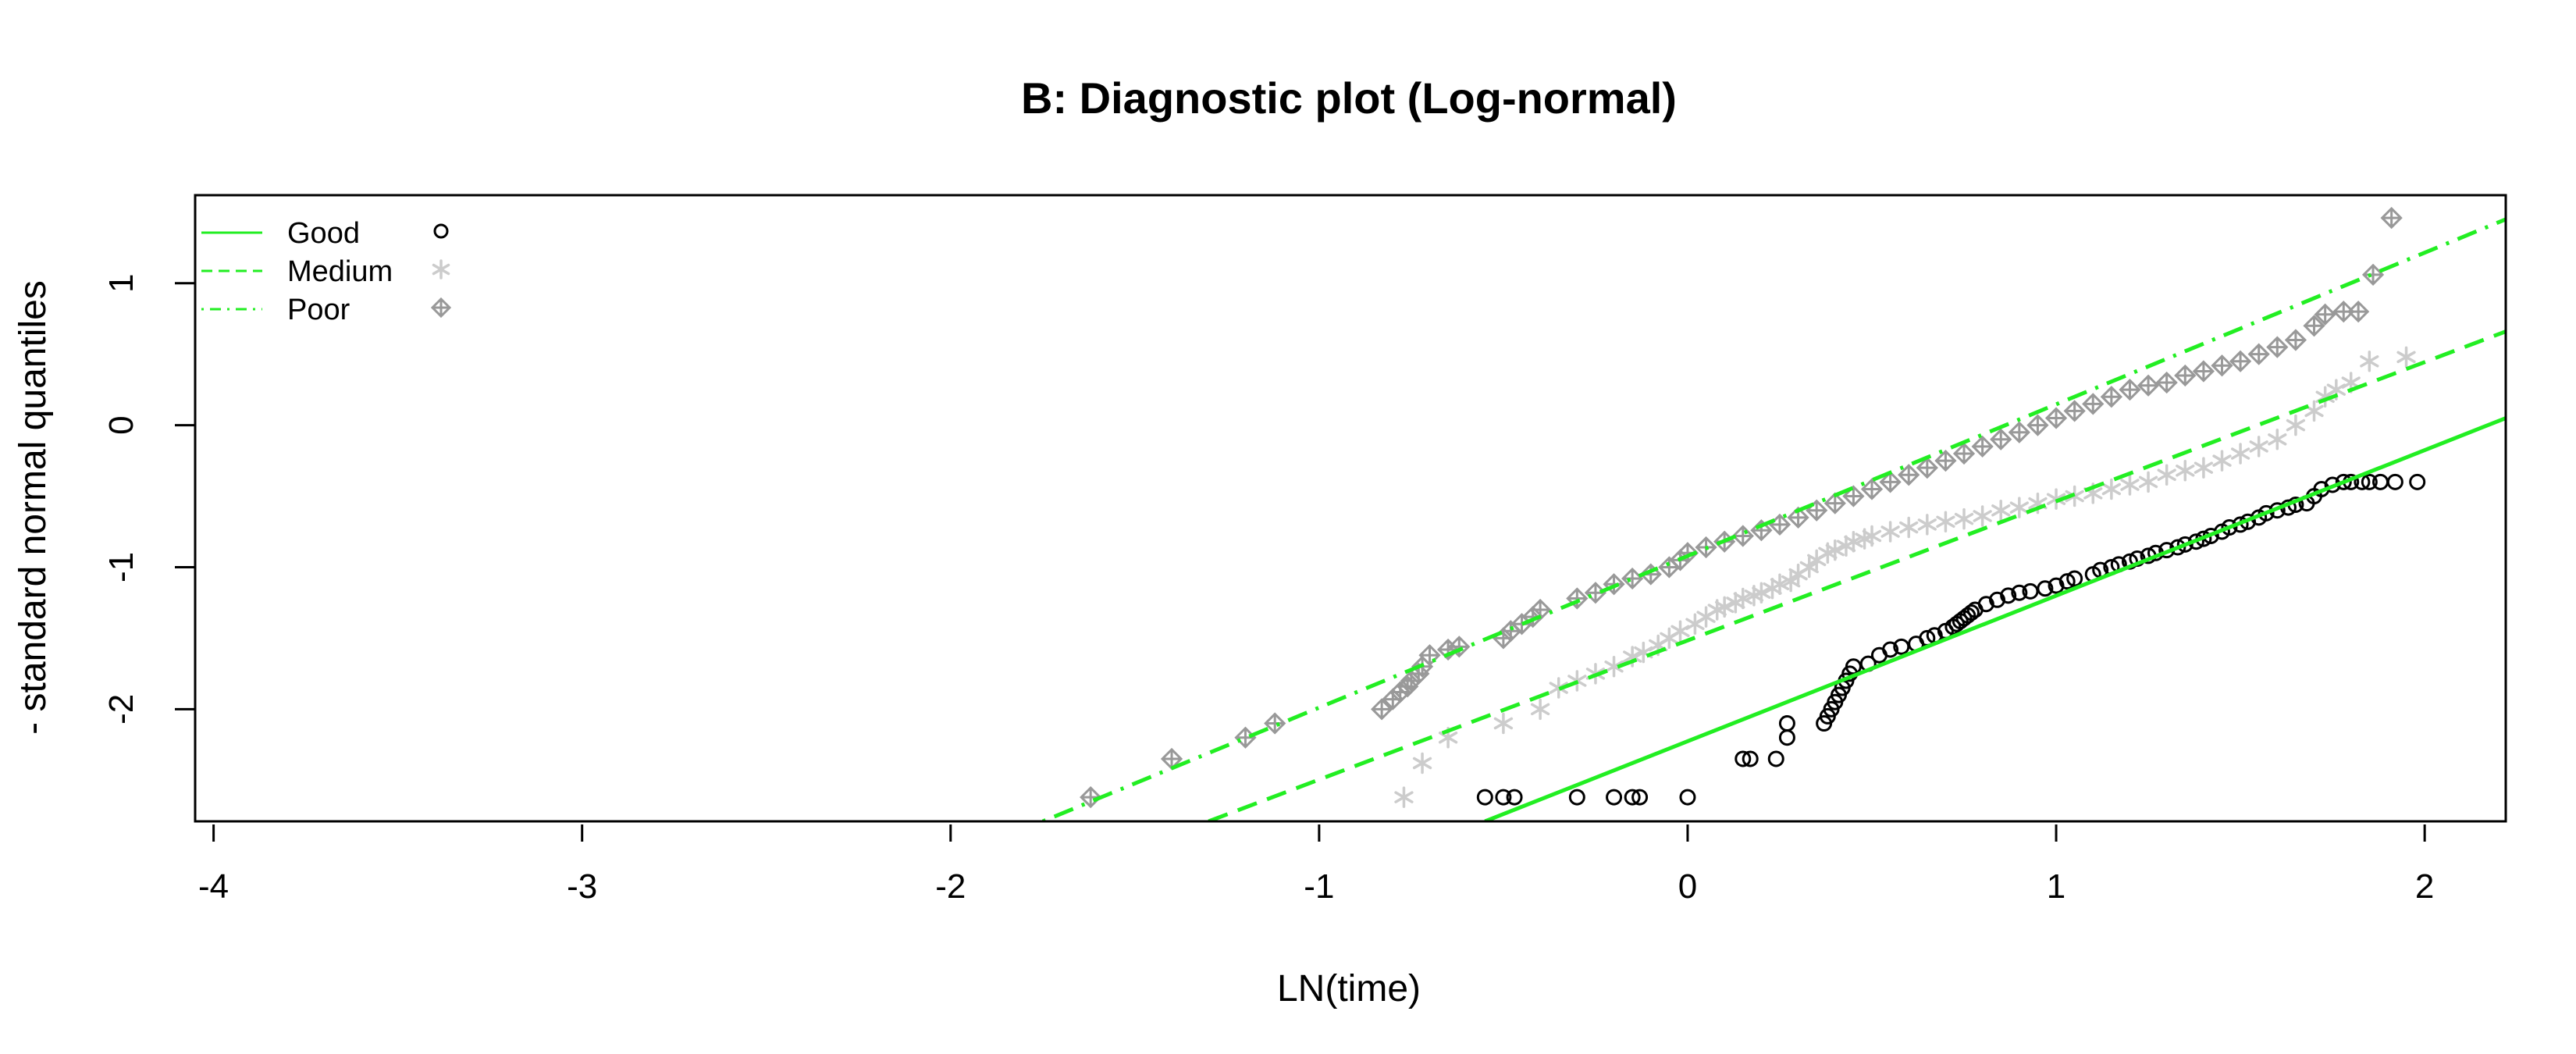 This screenshot has width=2576, height=1054. I want to click on x-tick-label: -2, so click(950, 886).